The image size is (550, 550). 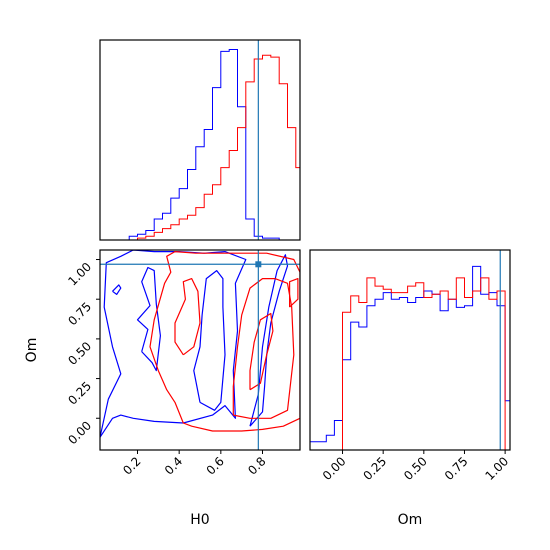 What do you see at coordinates (496, 468) in the screenshot?
I see `om-bottom-tick-label-4: 1.00` at bounding box center [496, 468].